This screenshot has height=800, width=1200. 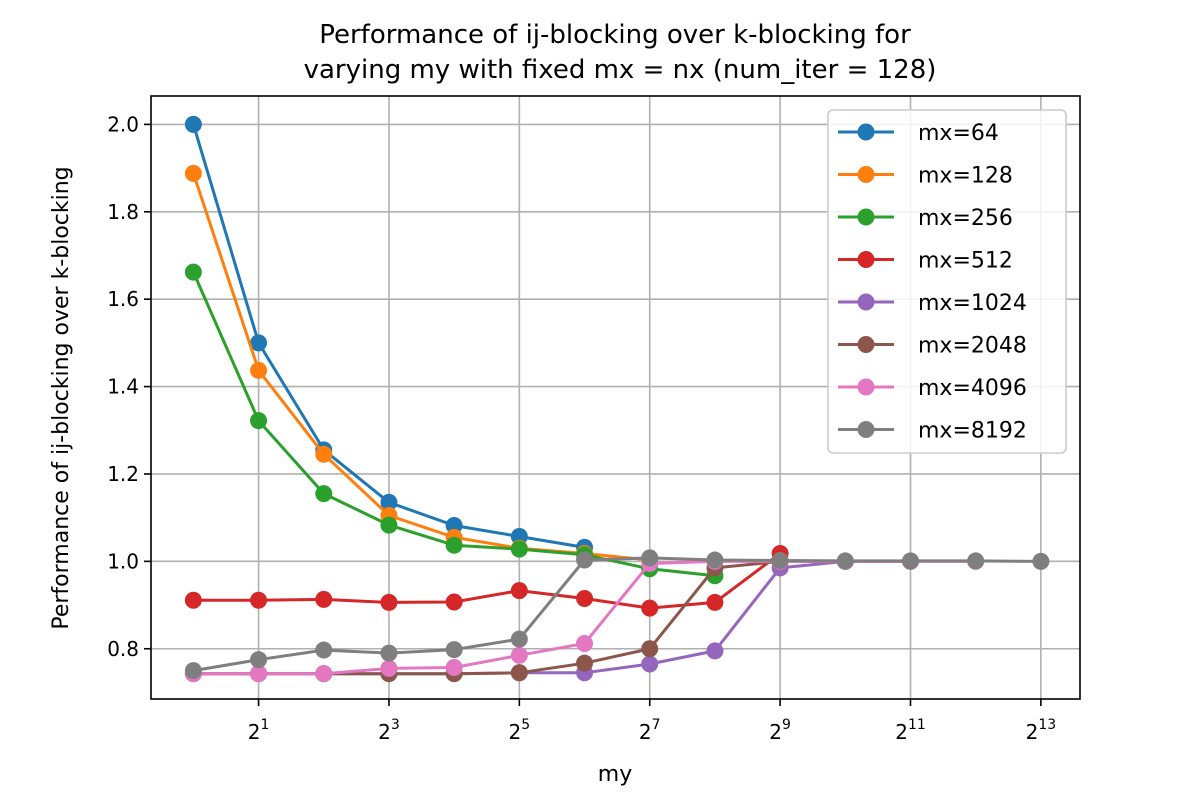 I want to click on series-mx=8192, so click(x=617, y=614).